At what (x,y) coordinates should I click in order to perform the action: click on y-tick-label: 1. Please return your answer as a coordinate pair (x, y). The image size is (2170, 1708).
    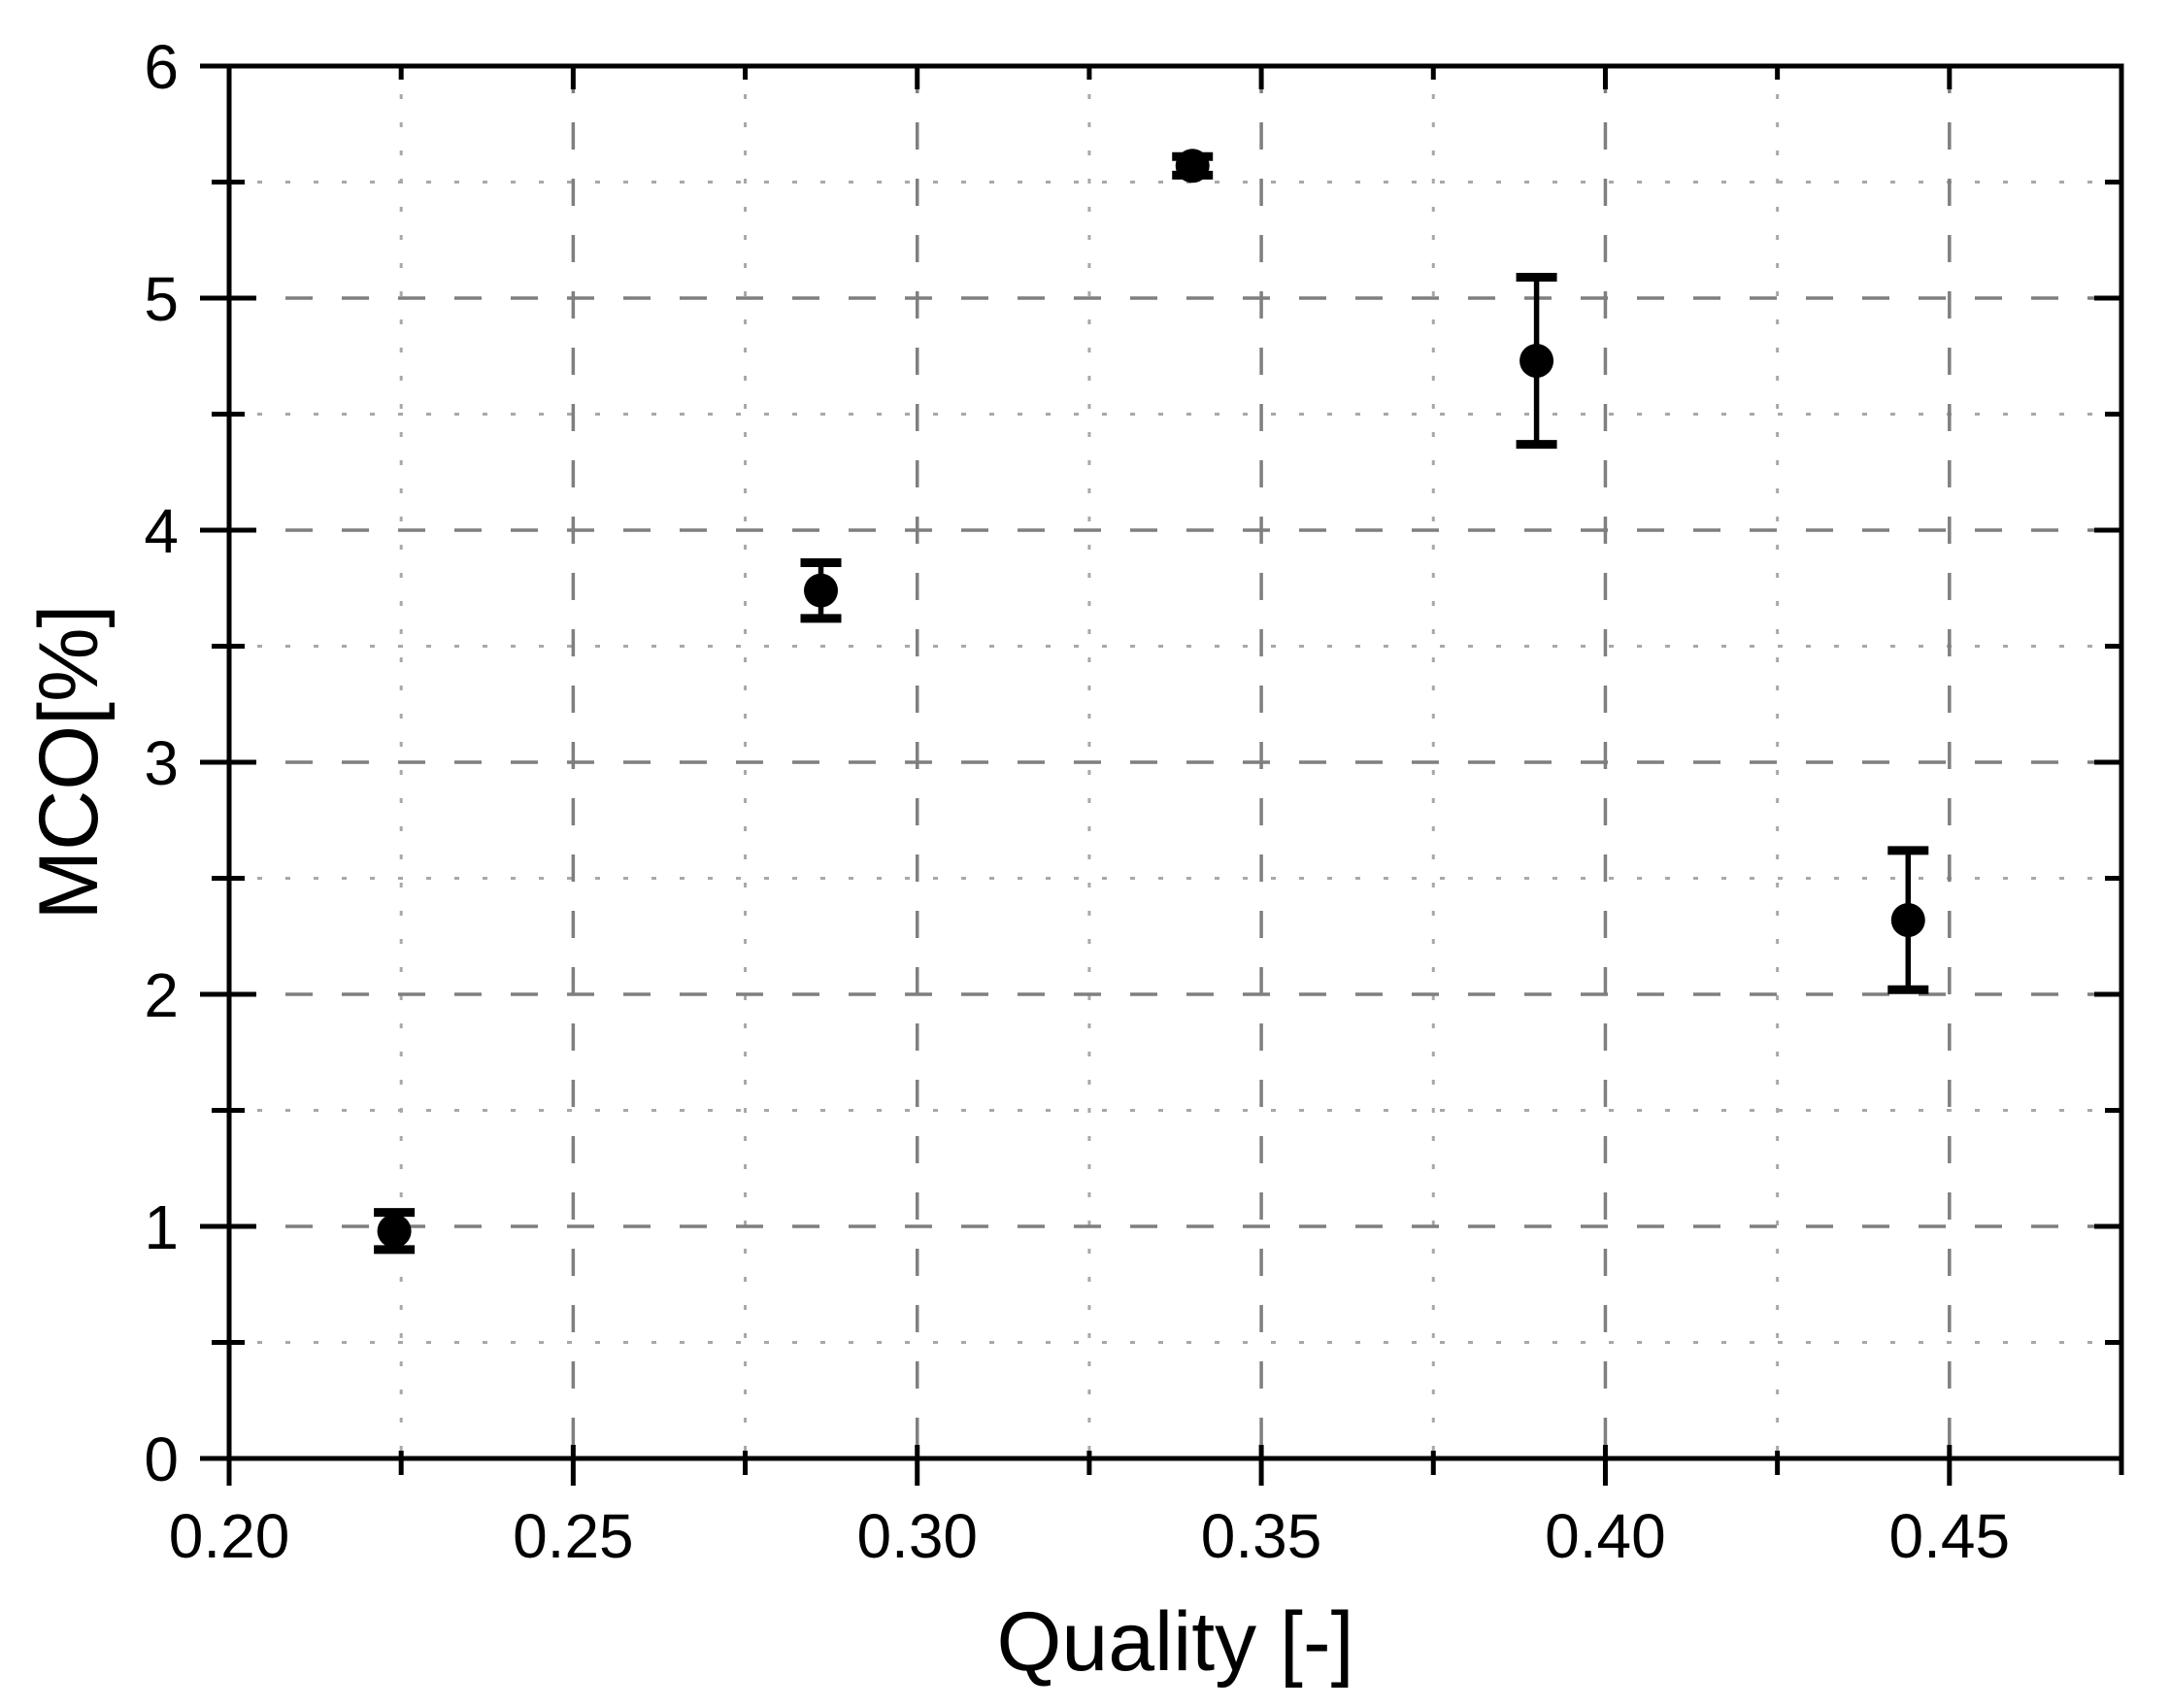
    Looking at the image, I should click on (161, 1227).